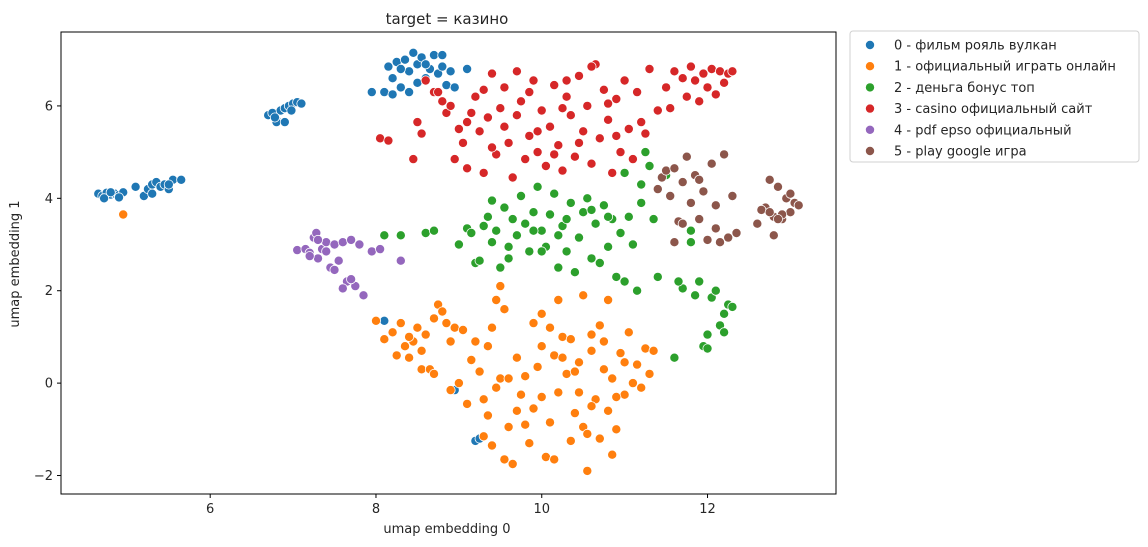 The width and height of the screenshot is (1148, 547). Describe the element at coordinates (993, 109) in the screenshot. I see `legend-label: 3 - casino официальный сайт` at that location.